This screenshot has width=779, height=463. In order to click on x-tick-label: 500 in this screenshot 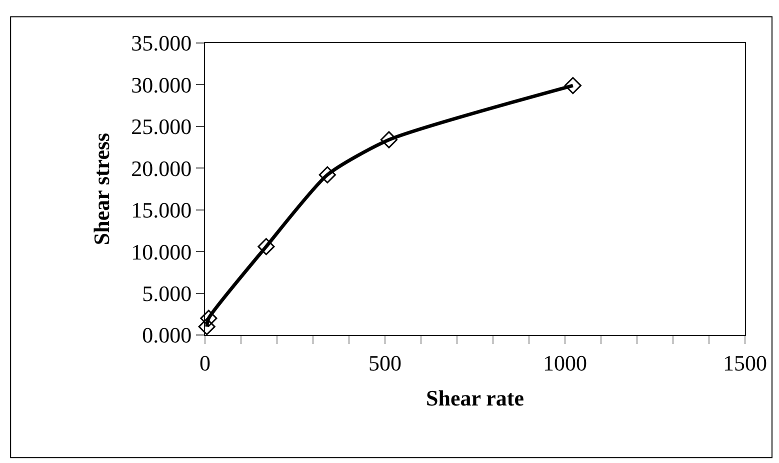, I will do `click(385, 363)`.